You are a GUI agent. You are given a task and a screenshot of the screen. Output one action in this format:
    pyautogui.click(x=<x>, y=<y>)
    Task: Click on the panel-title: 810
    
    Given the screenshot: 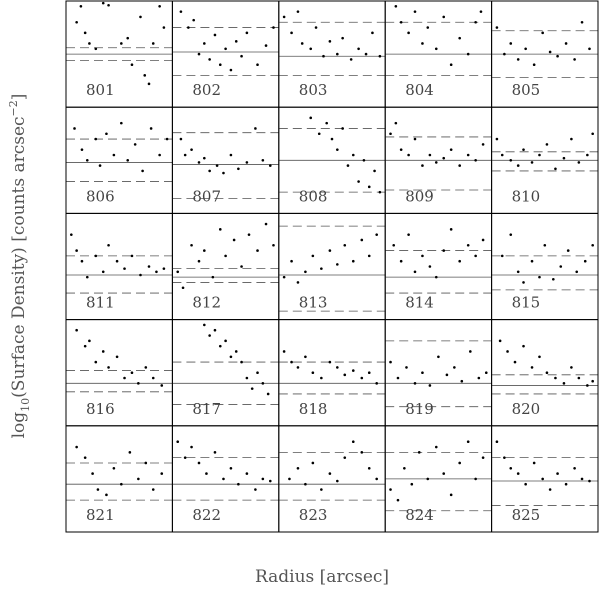 What is the action you would take?
    pyautogui.click(x=526, y=196)
    